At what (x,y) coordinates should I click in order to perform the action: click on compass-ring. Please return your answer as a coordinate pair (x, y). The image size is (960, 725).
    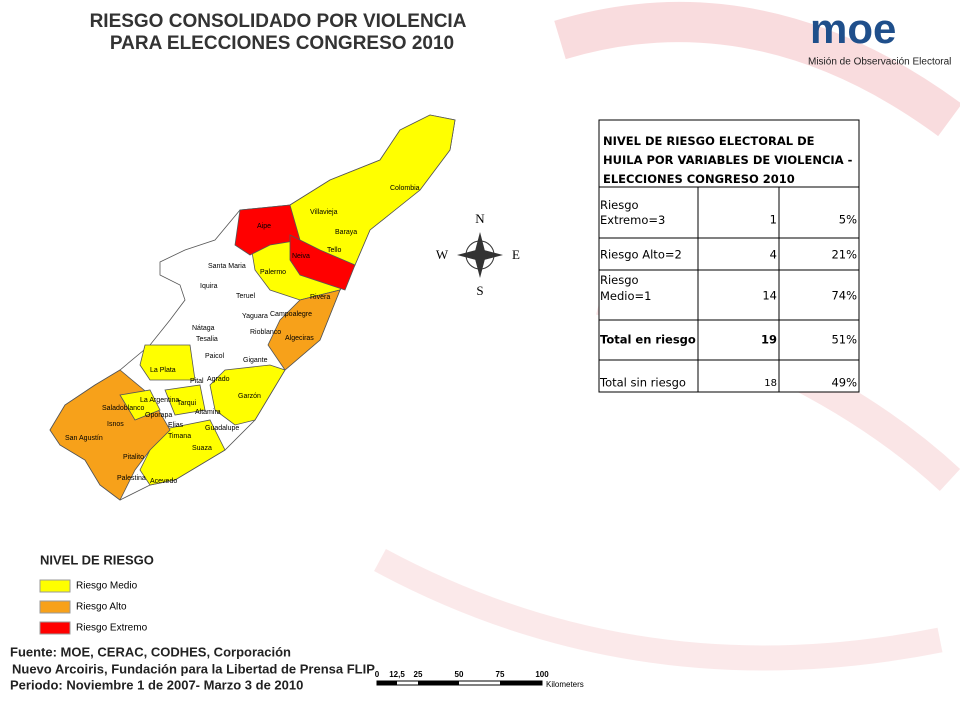
    Looking at the image, I should click on (480, 255).